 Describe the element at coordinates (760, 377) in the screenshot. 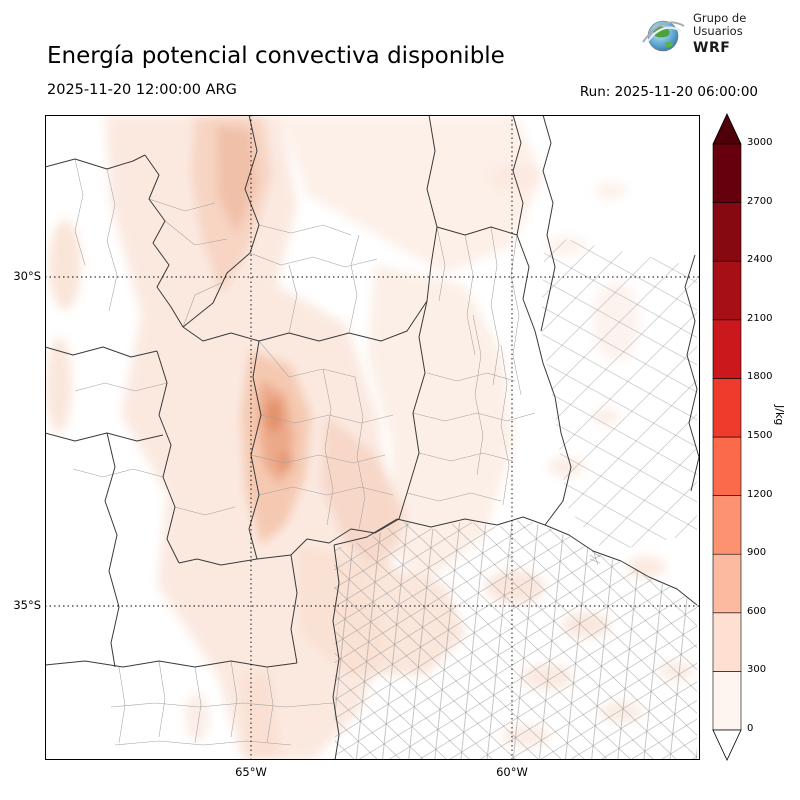

I see `colorbar-tick-label: 1800` at that location.